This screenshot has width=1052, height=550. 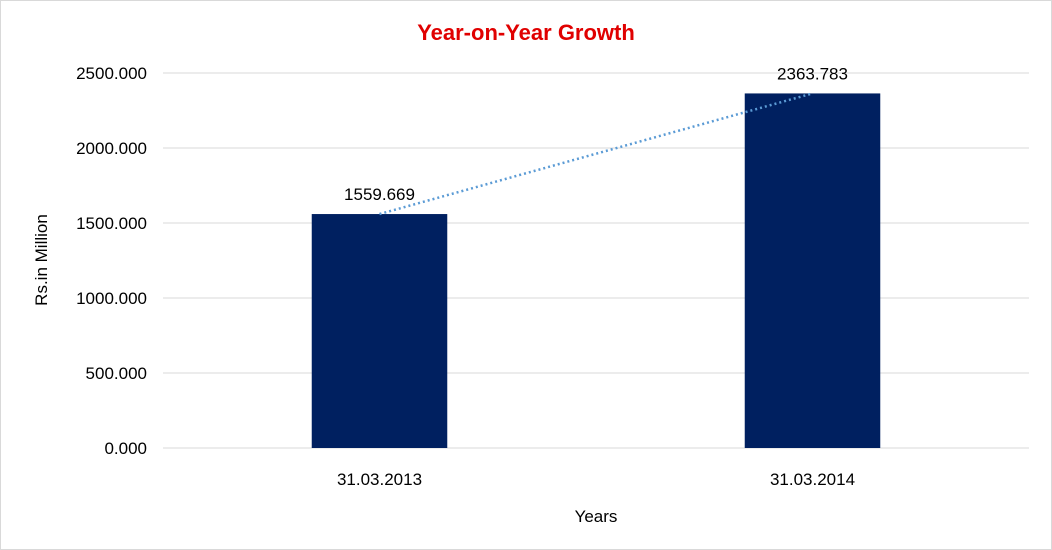 What do you see at coordinates (41, 260) in the screenshot?
I see `y-axis-title: Rs.in Million` at bounding box center [41, 260].